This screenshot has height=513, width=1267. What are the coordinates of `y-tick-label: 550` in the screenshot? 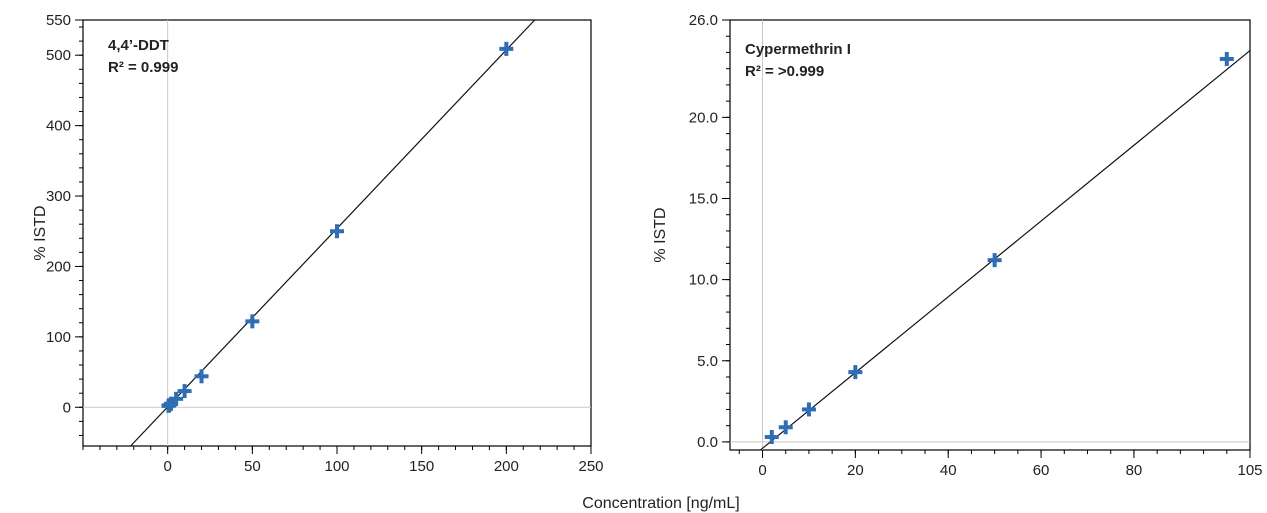 It's located at (58, 20).